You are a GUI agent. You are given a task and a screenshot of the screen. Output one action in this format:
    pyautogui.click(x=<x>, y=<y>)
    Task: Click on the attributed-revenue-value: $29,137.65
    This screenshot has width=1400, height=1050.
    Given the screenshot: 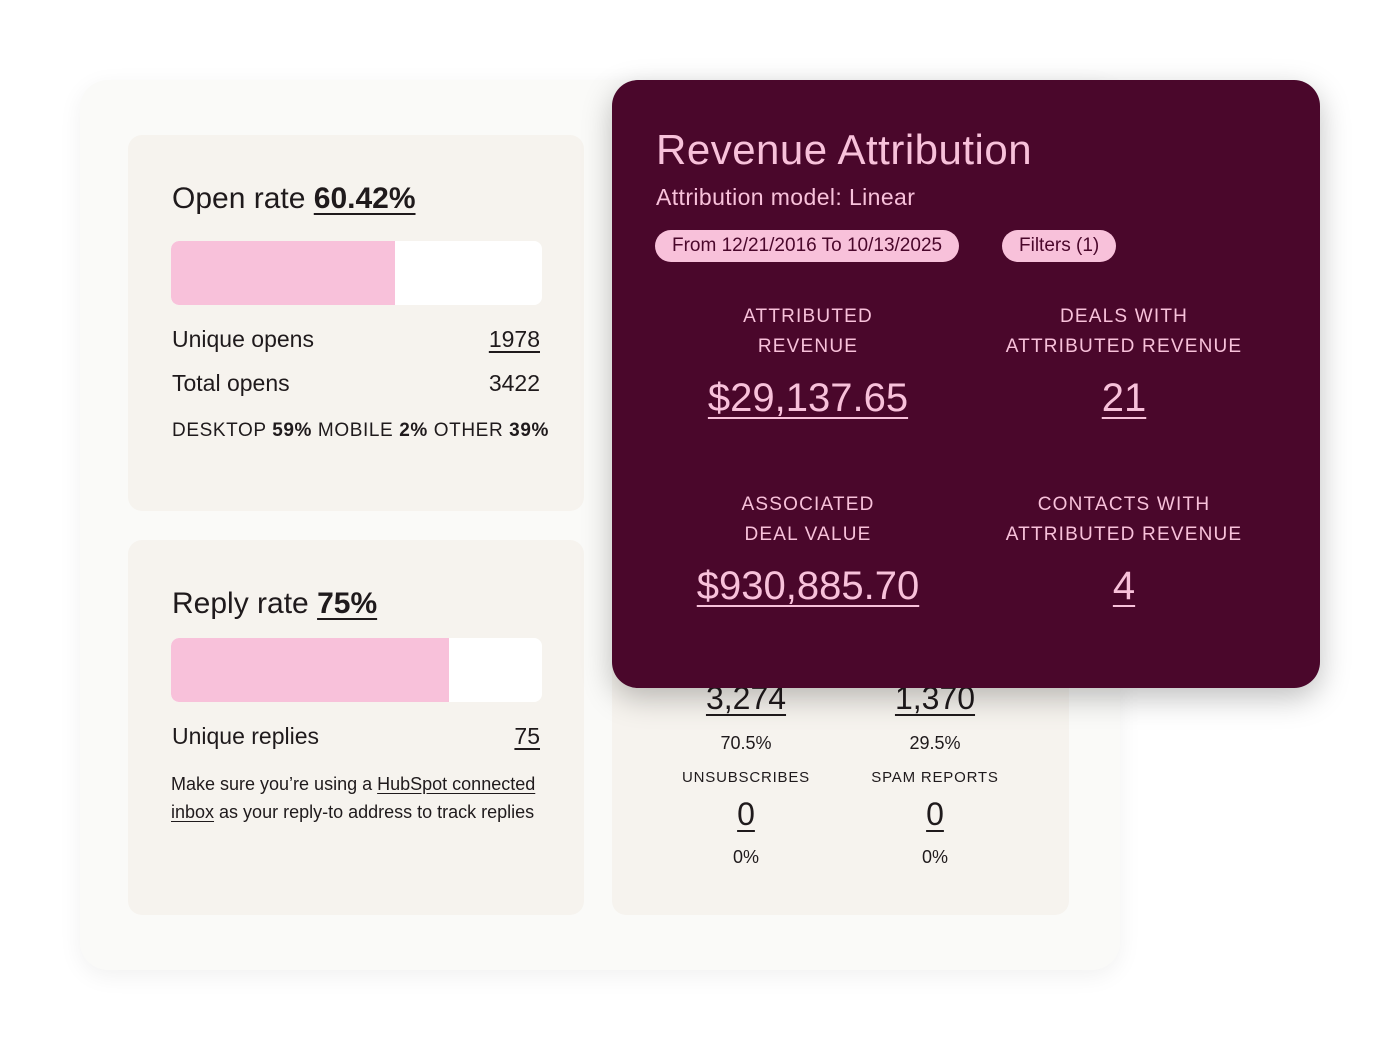 What is the action you would take?
    pyautogui.click(x=808, y=398)
    